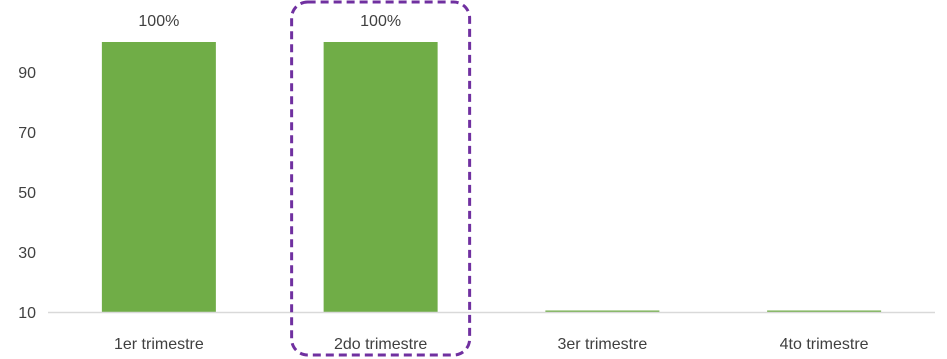 The image size is (947, 359). Describe the element at coordinates (27, 133) in the screenshot. I see `y-tick-label: 70` at that location.